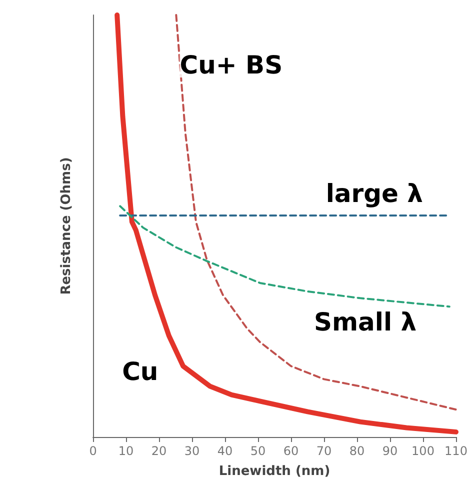 Image resolution: width=471 pixels, height=492 pixels. Describe the element at coordinates (66, 226) in the screenshot. I see `y-axis-title: Resistance (Ohms)` at that location.